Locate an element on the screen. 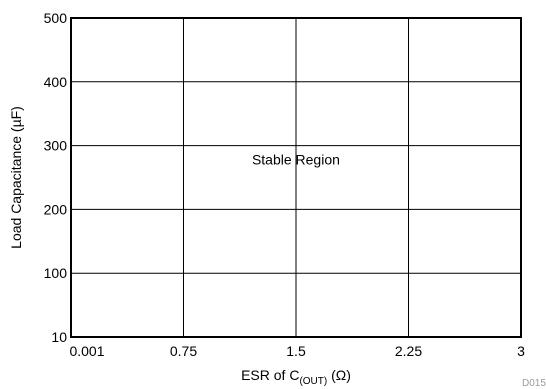 This screenshot has width=546, height=389. annotation-stable-region: Stable Region is located at coordinates (296, 160).